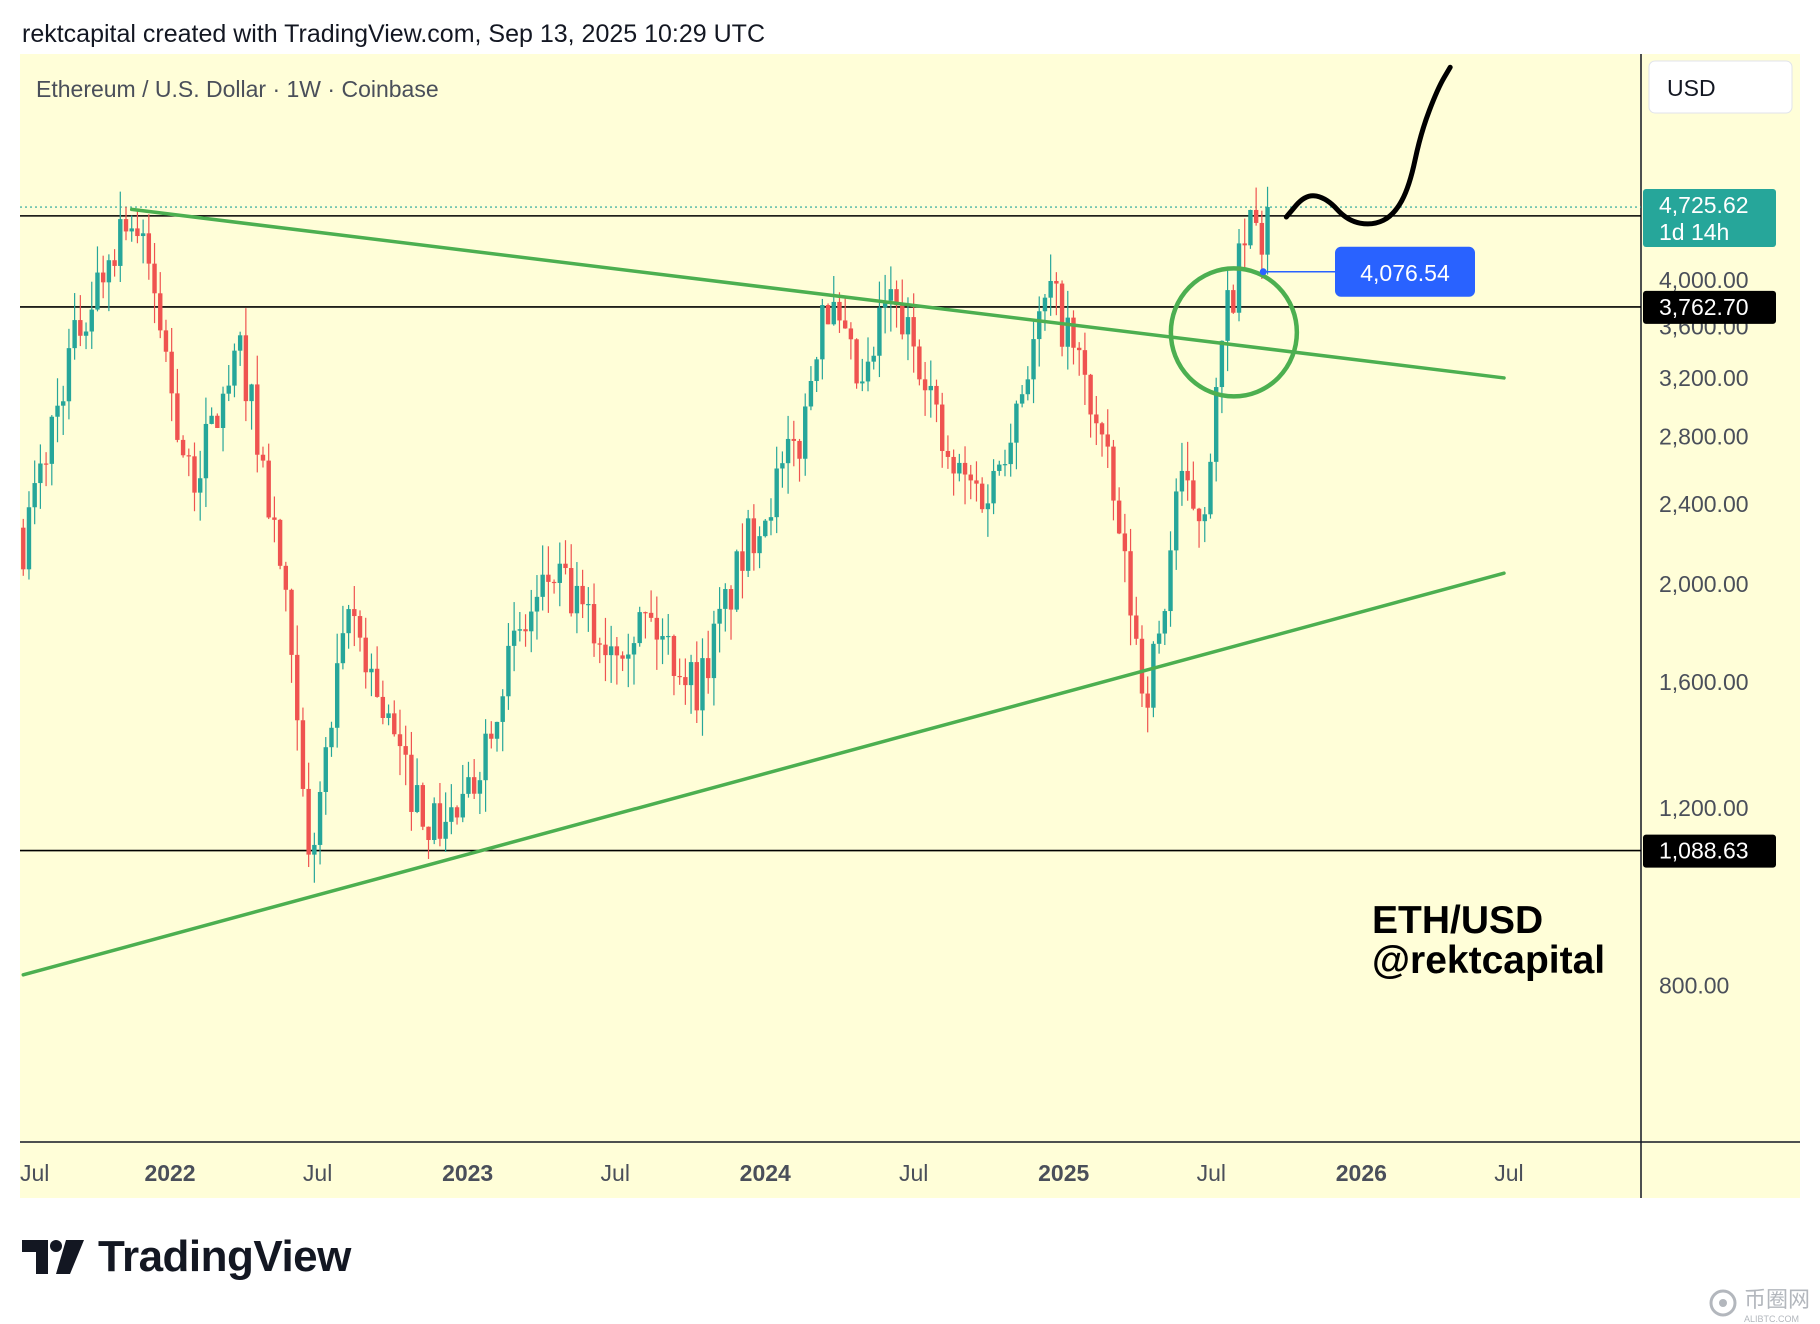 This screenshot has height=1324, width=1820. Describe the element at coordinates (237, 89) in the screenshot. I see `symbol-label: Ethereum / U.S. Dollar · 1W · Coinbase` at that location.